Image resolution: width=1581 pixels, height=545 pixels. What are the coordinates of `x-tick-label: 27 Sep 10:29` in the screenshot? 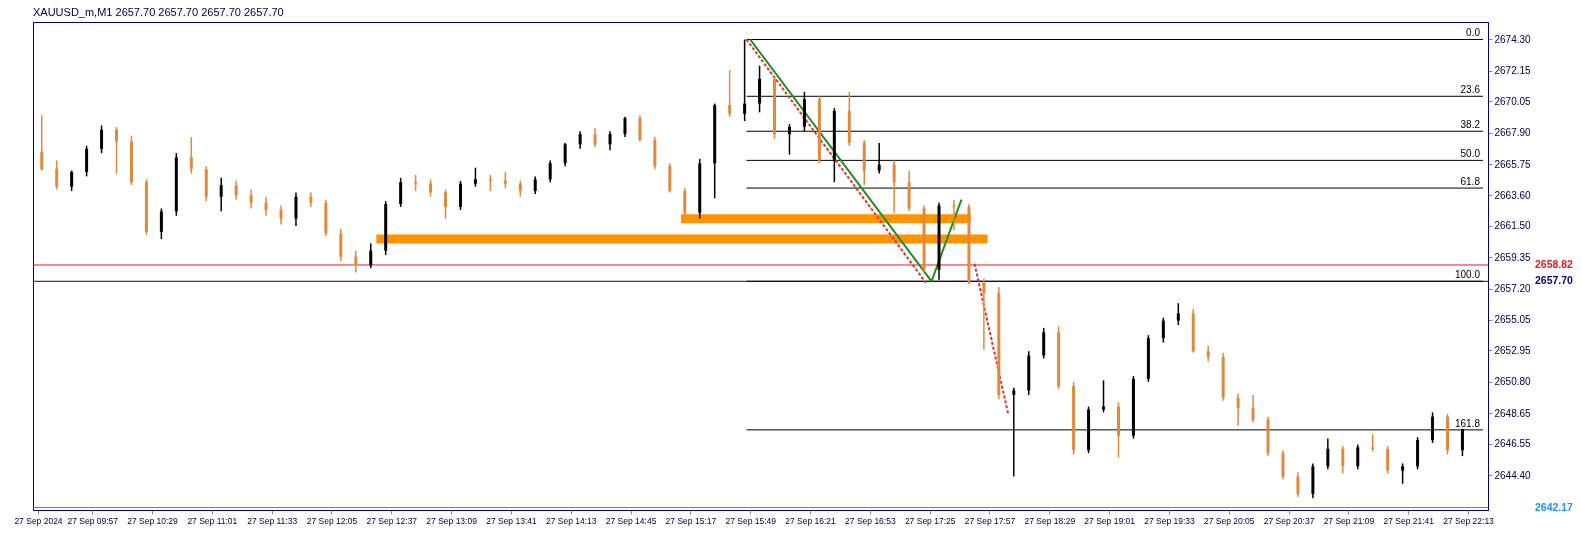 It's located at (153, 520).